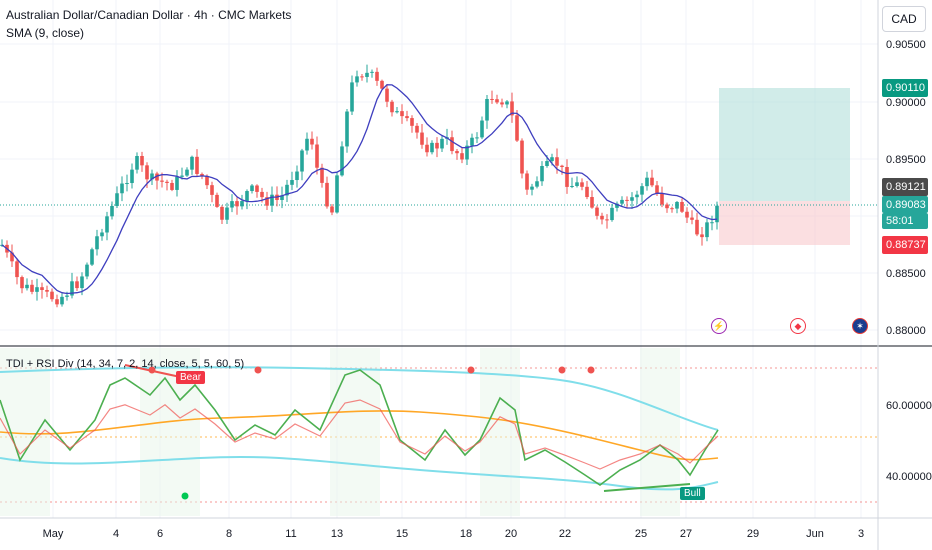 Image resolution: width=932 pixels, height=550 pixels. What do you see at coordinates (860, 326) in the screenshot?
I see `australia-flag-icon: ✶` at bounding box center [860, 326].